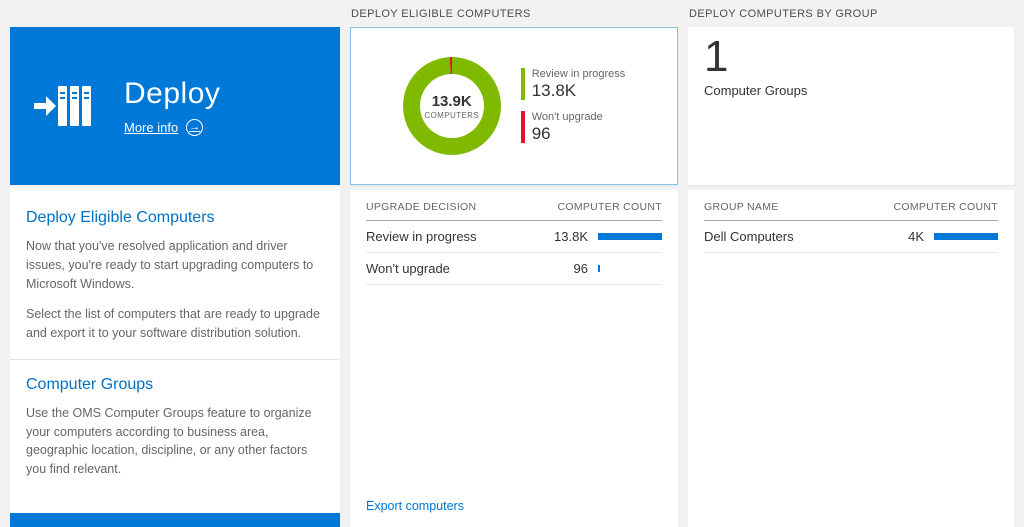 The image size is (1024, 527). I want to click on deploy-tile: Deploy More info →, so click(175, 106).